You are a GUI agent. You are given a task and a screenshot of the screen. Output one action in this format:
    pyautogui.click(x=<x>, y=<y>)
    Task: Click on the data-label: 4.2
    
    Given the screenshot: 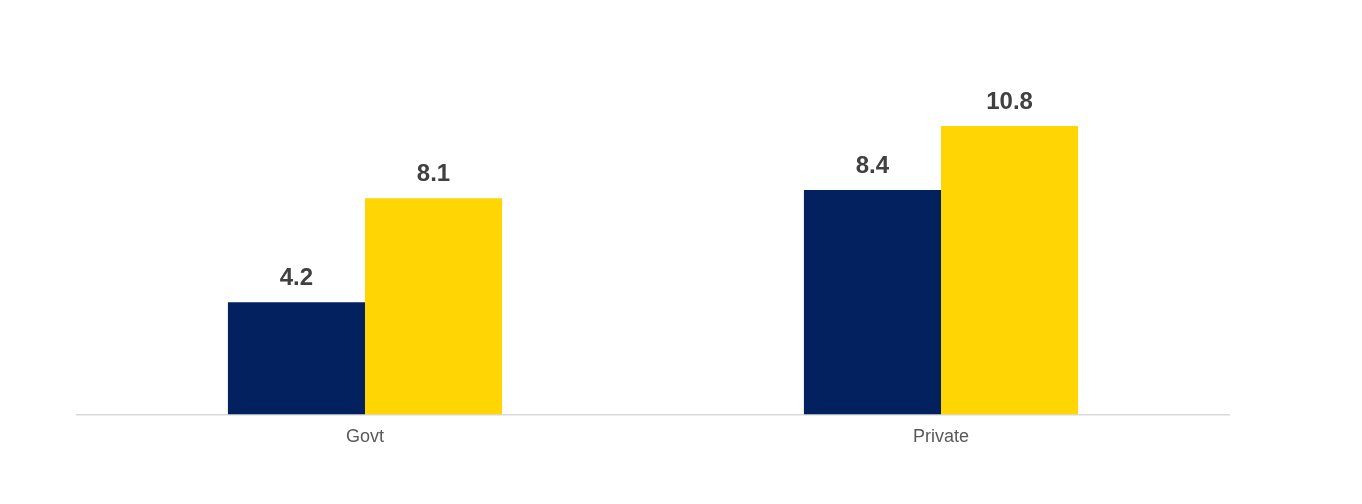 What is the action you would take?
    pyautogui.click(x=296, y=276)
    